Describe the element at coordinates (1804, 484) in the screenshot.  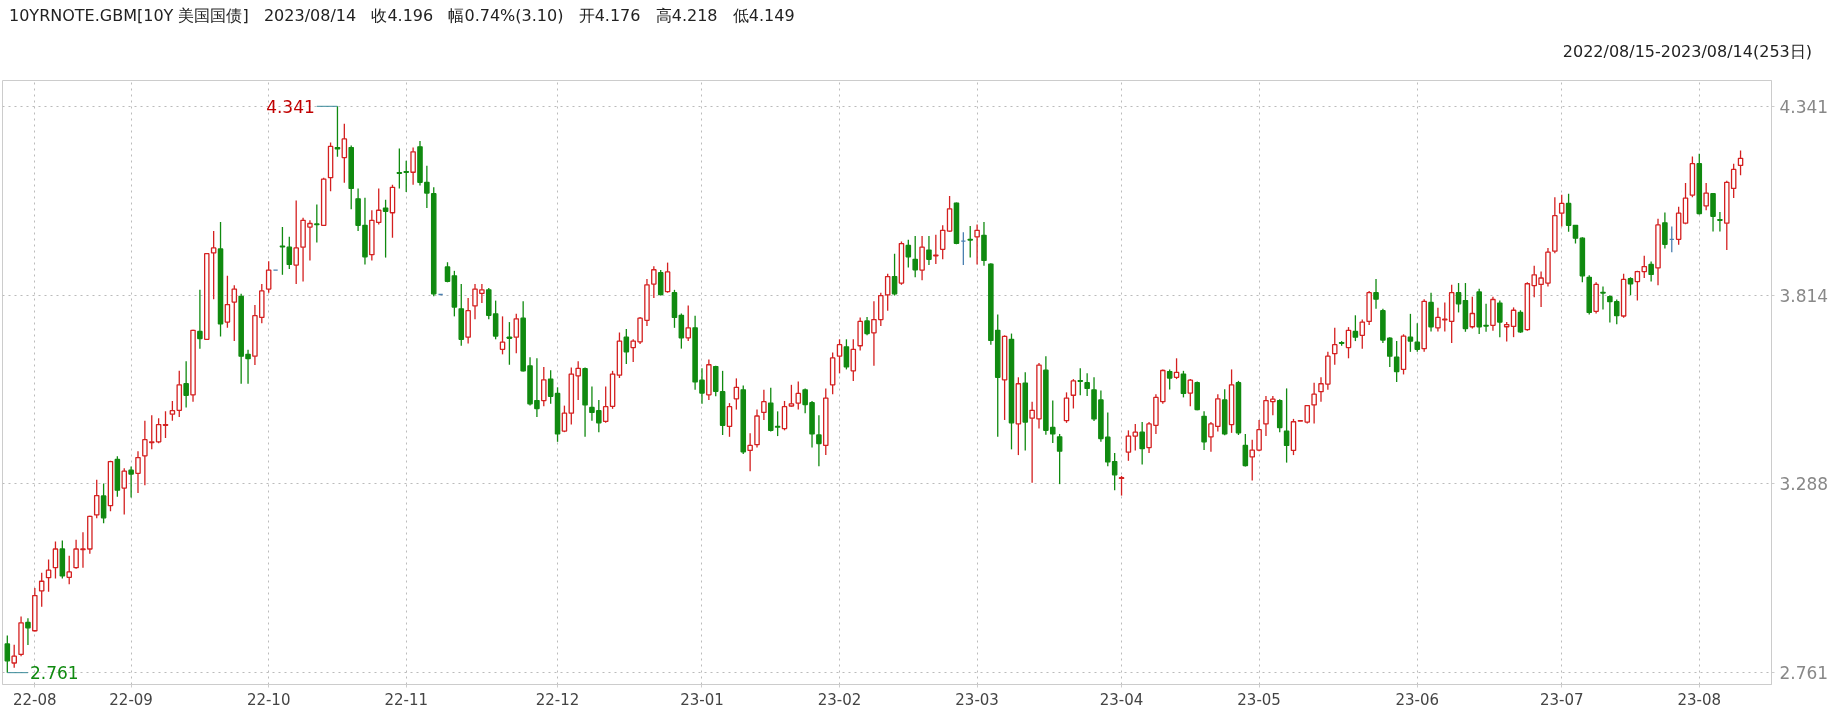
I see `y-tick-label: 3.288` at that location.